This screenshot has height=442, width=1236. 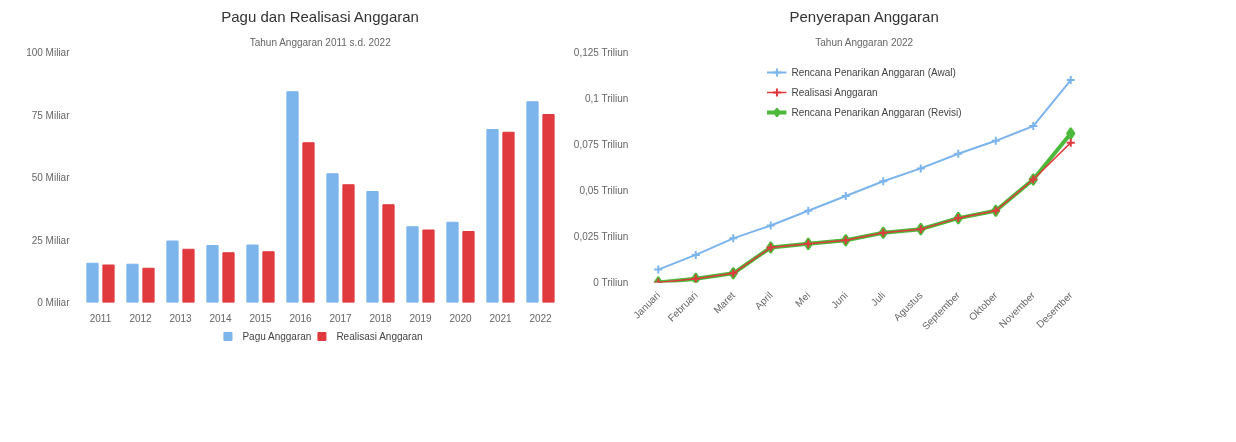 What do you see at coordinates (48, 52) in the screenshot?
I see `y-tick-label: 100 Miliar` at bounding box center [48, 52].